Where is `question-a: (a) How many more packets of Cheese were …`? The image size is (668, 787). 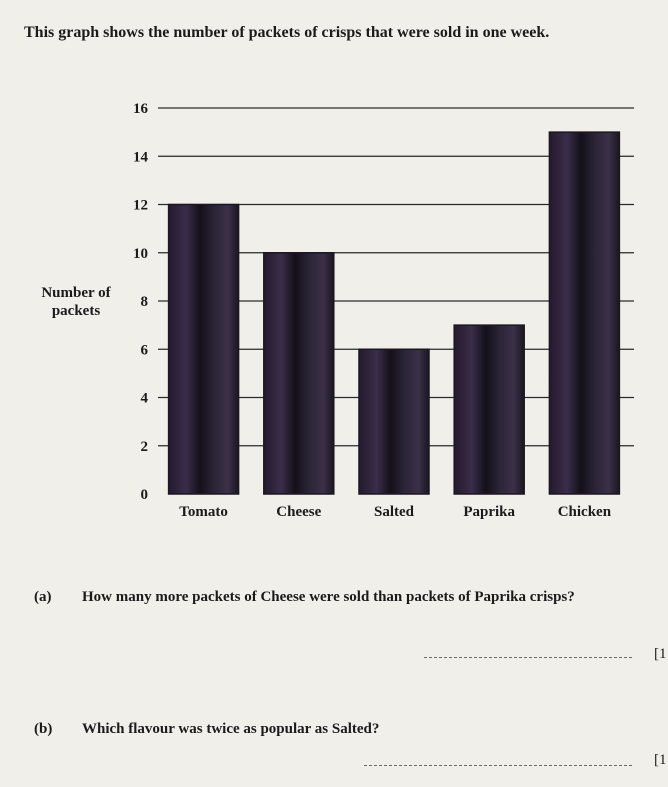
question-a: (a) How many more packets of Cheese were … is located at coordinates (304, 597).